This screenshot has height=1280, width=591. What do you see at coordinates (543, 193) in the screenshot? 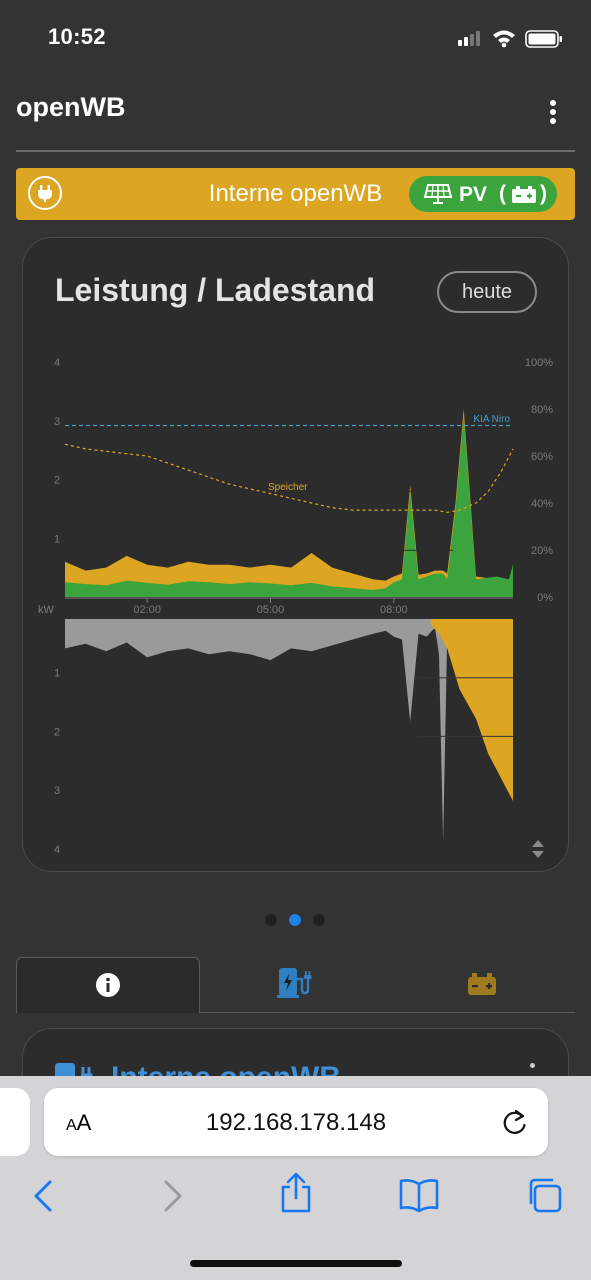
I see `paren-close: )` at bounding box center [543, 193].